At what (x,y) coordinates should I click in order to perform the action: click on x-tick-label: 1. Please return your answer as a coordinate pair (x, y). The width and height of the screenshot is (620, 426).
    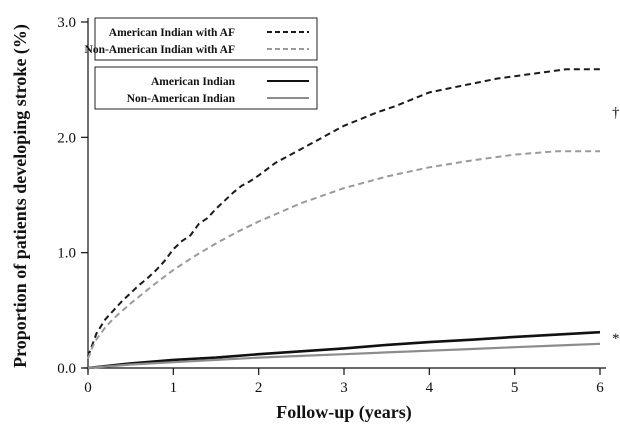
    Looking at the image, I should click on (174, 388).